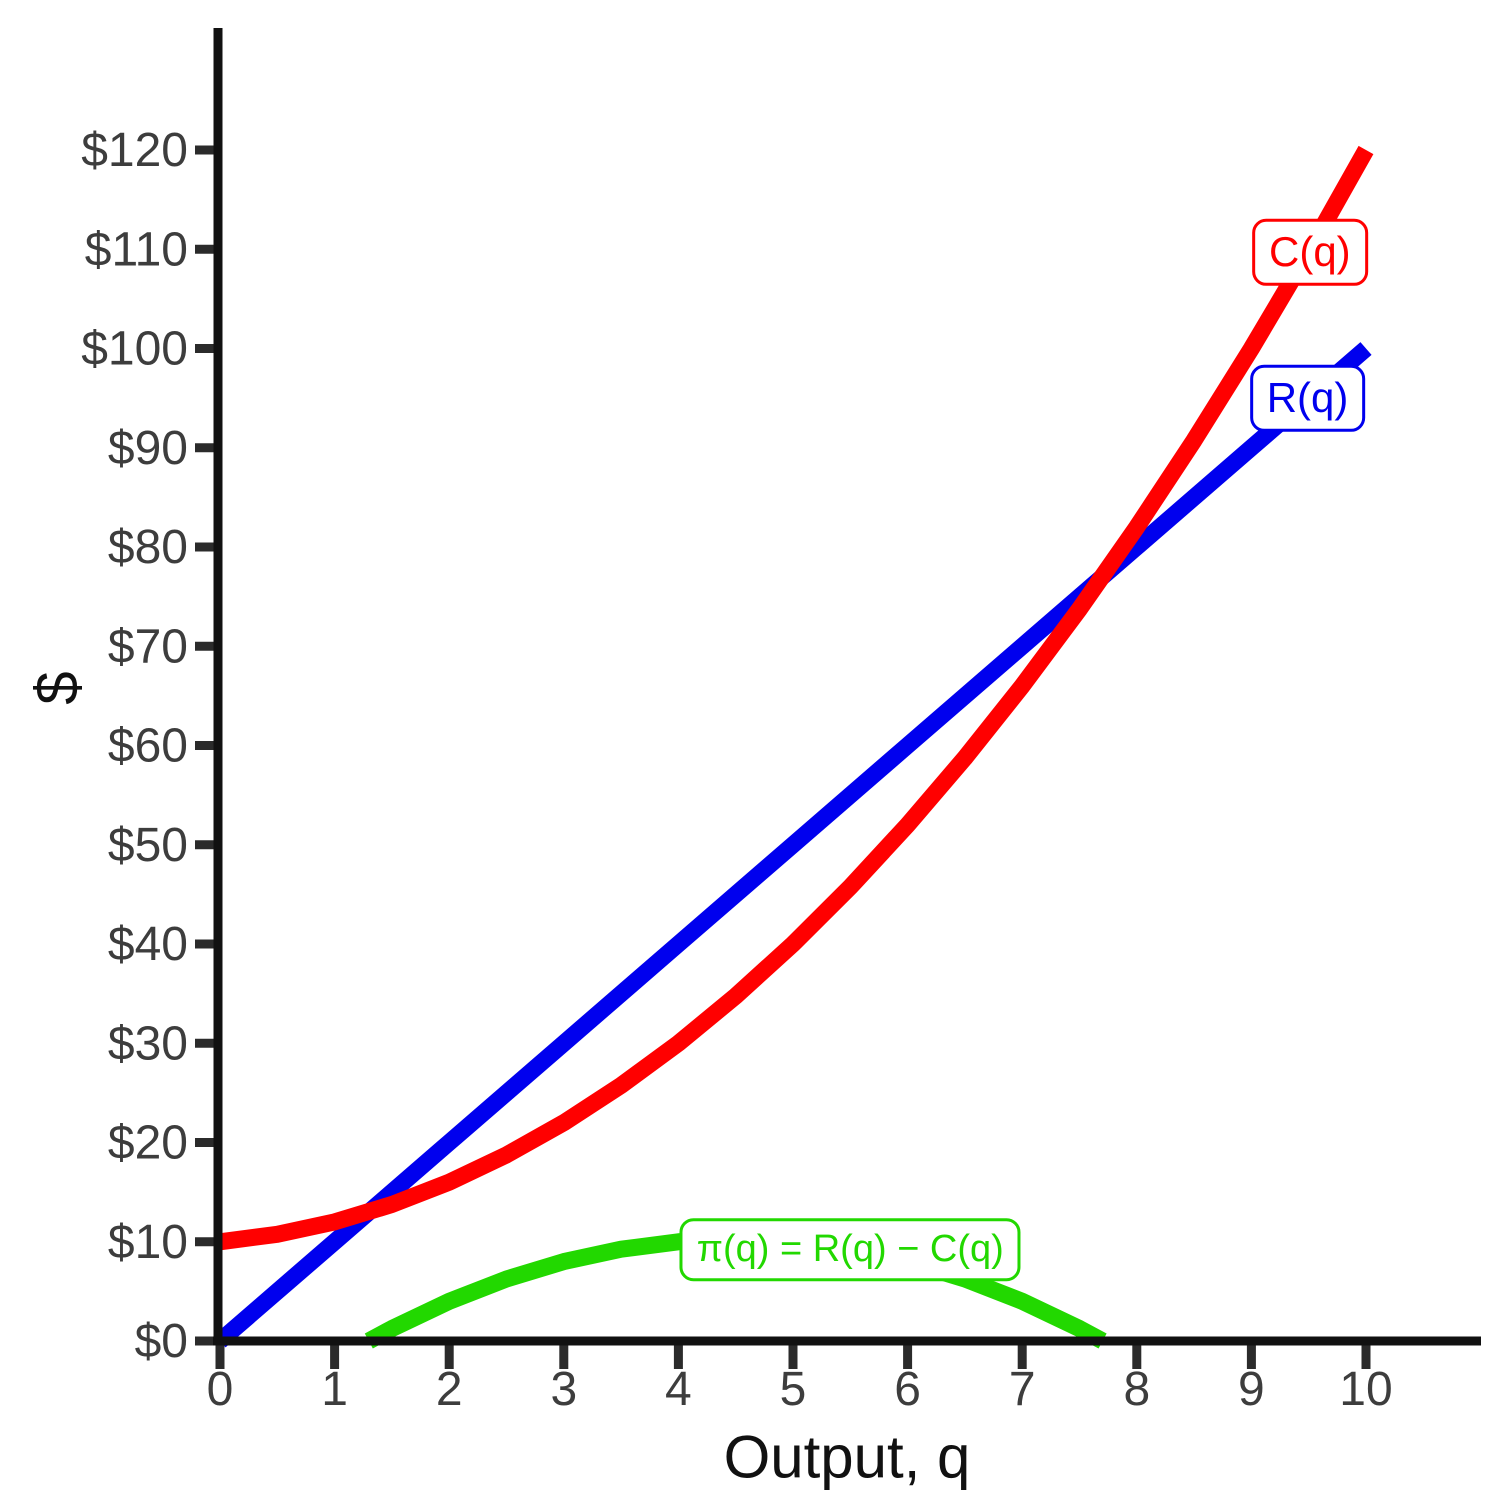 This screenshot has width=1512, height=1512. I want to click on x-tick-label: 4, so click(678, 1389).